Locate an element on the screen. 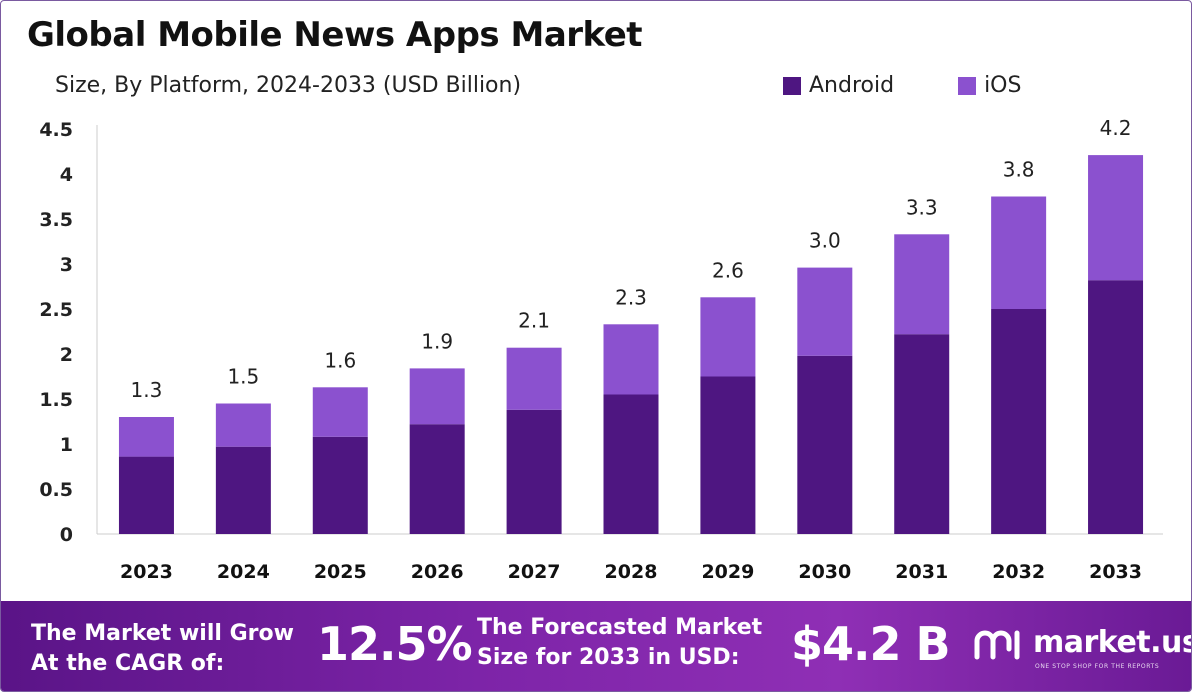  brand-name: market.us is located at coordinates (1112, 642).